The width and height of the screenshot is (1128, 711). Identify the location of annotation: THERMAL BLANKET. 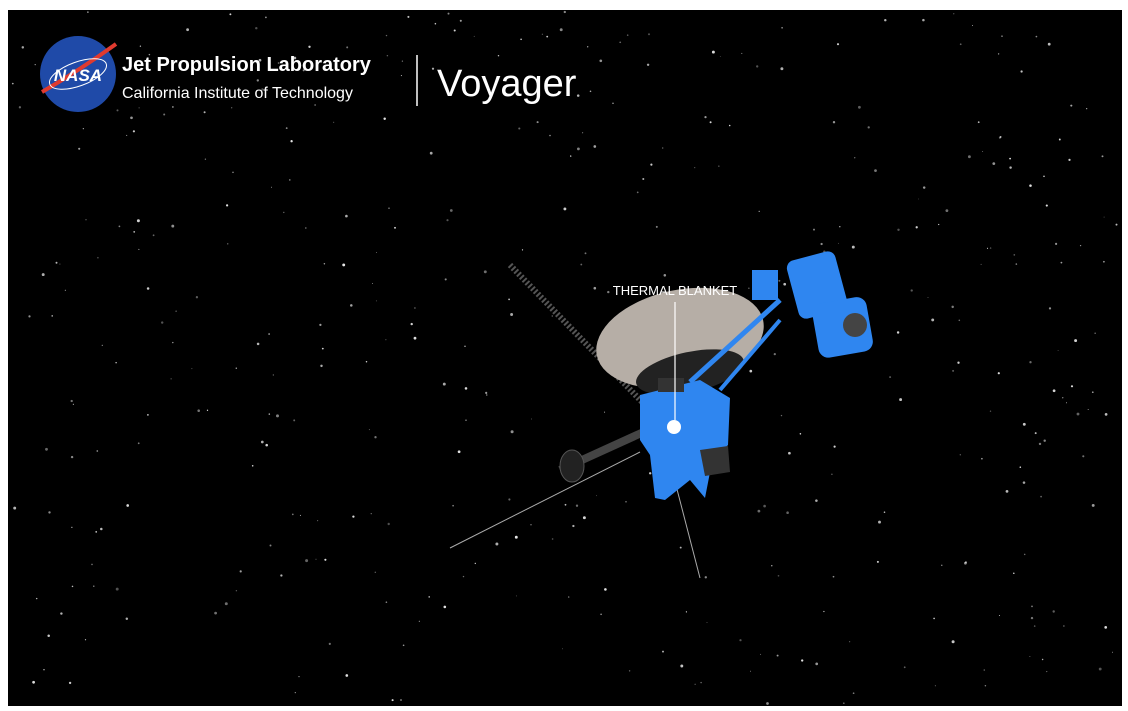
(675, 358).